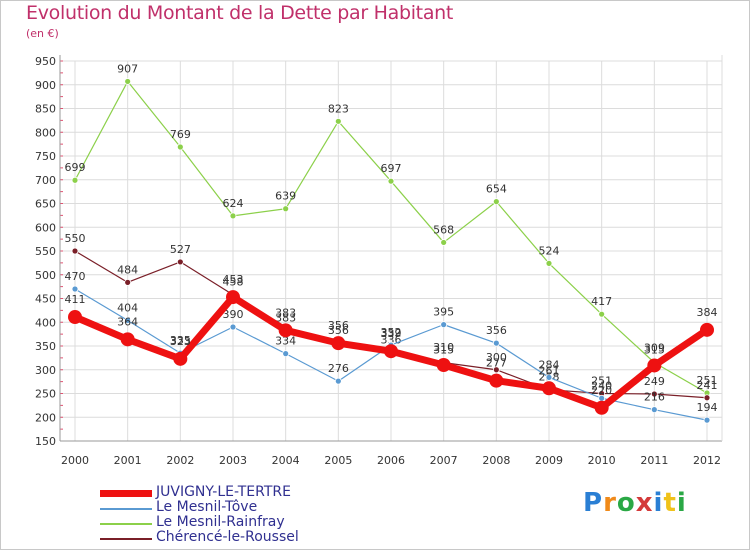 The width and height of the screenshot is (750, 550). Describe the element at coordinates (75, 276) in the screenshot. I see `data-label: 470` at that location.